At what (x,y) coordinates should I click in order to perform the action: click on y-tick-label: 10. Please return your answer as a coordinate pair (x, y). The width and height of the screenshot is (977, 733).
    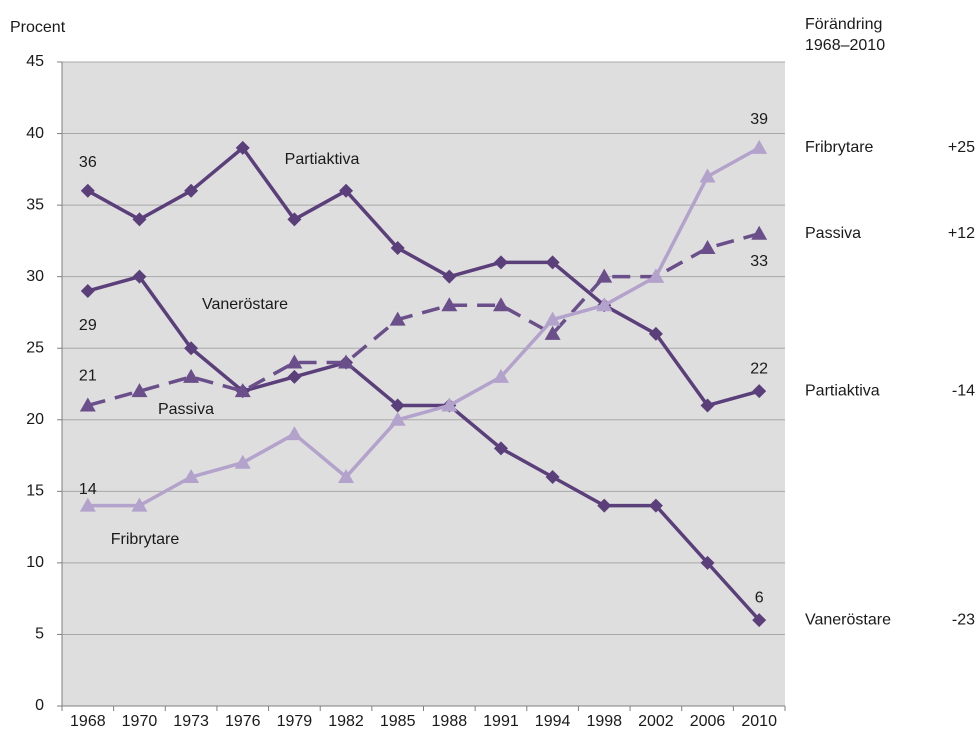
    Looking at the image, I should click on (35, 562).